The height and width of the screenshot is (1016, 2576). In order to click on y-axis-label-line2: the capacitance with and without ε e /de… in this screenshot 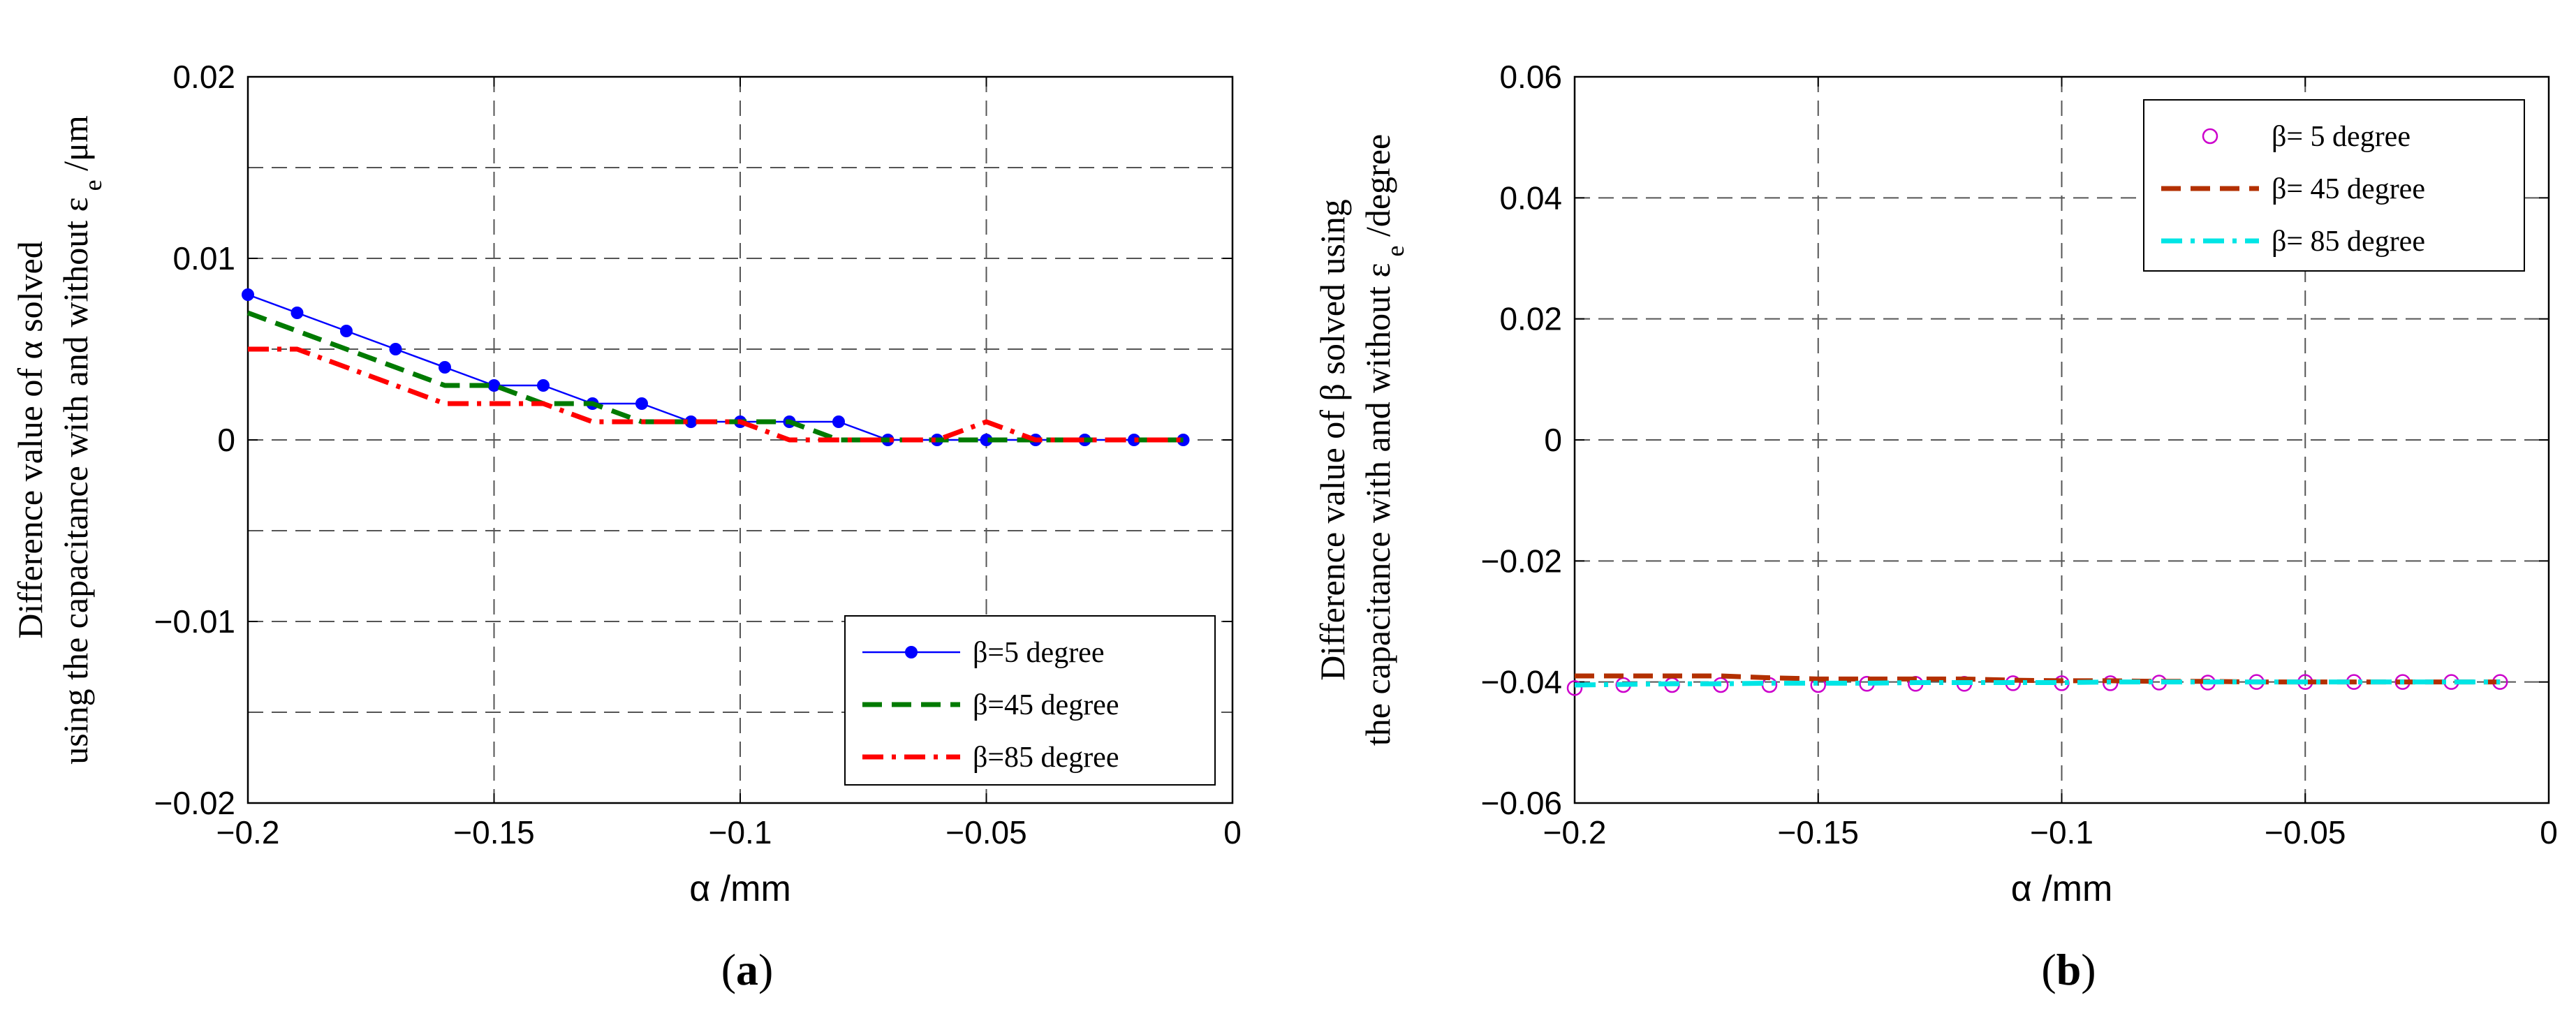, I will do `click(1383, 440)`.